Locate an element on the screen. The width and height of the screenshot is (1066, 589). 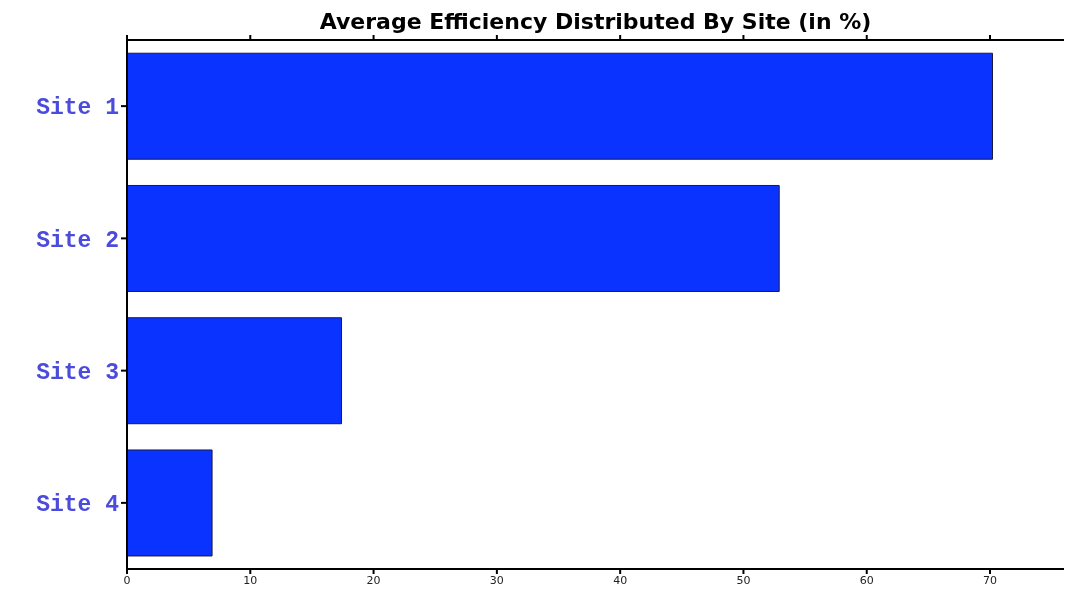
x-tick-label: 70 is located at coordinates (990, 580).